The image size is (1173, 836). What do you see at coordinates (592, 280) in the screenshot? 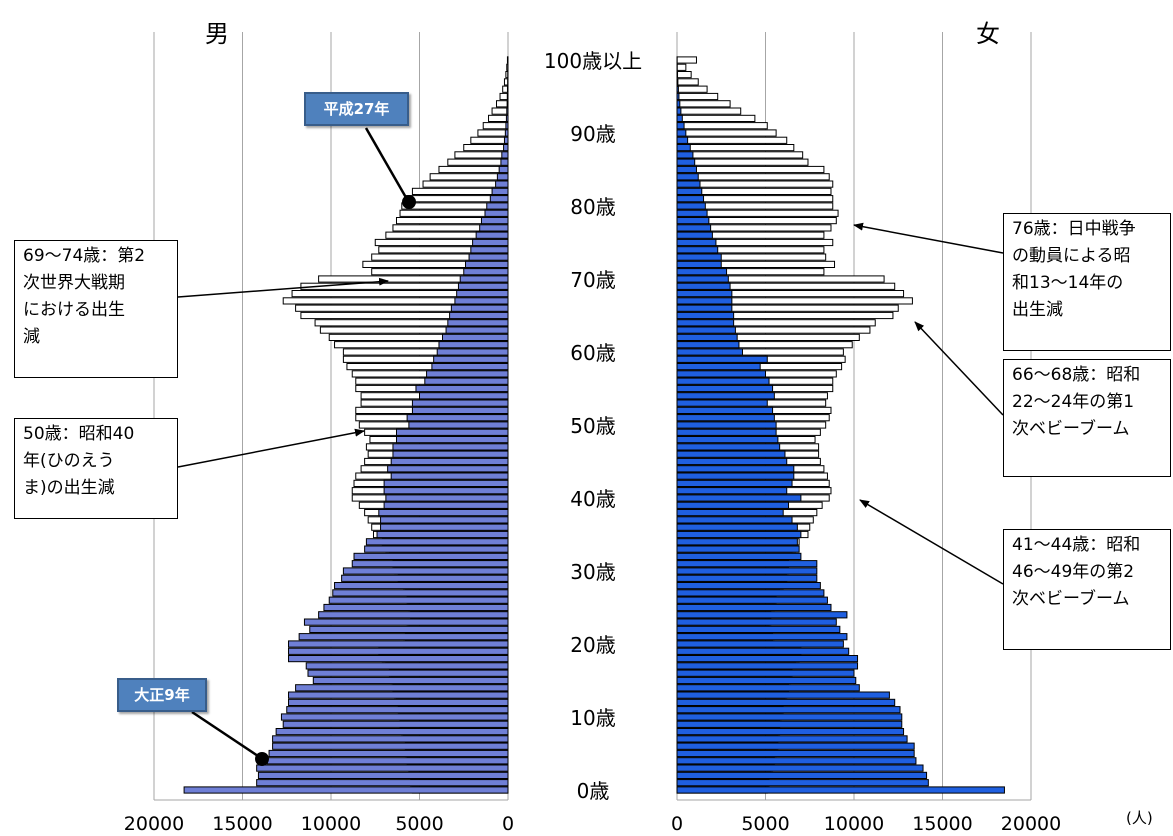
I see `age-tick-label: 70歳` at bounding box center [592, 280].